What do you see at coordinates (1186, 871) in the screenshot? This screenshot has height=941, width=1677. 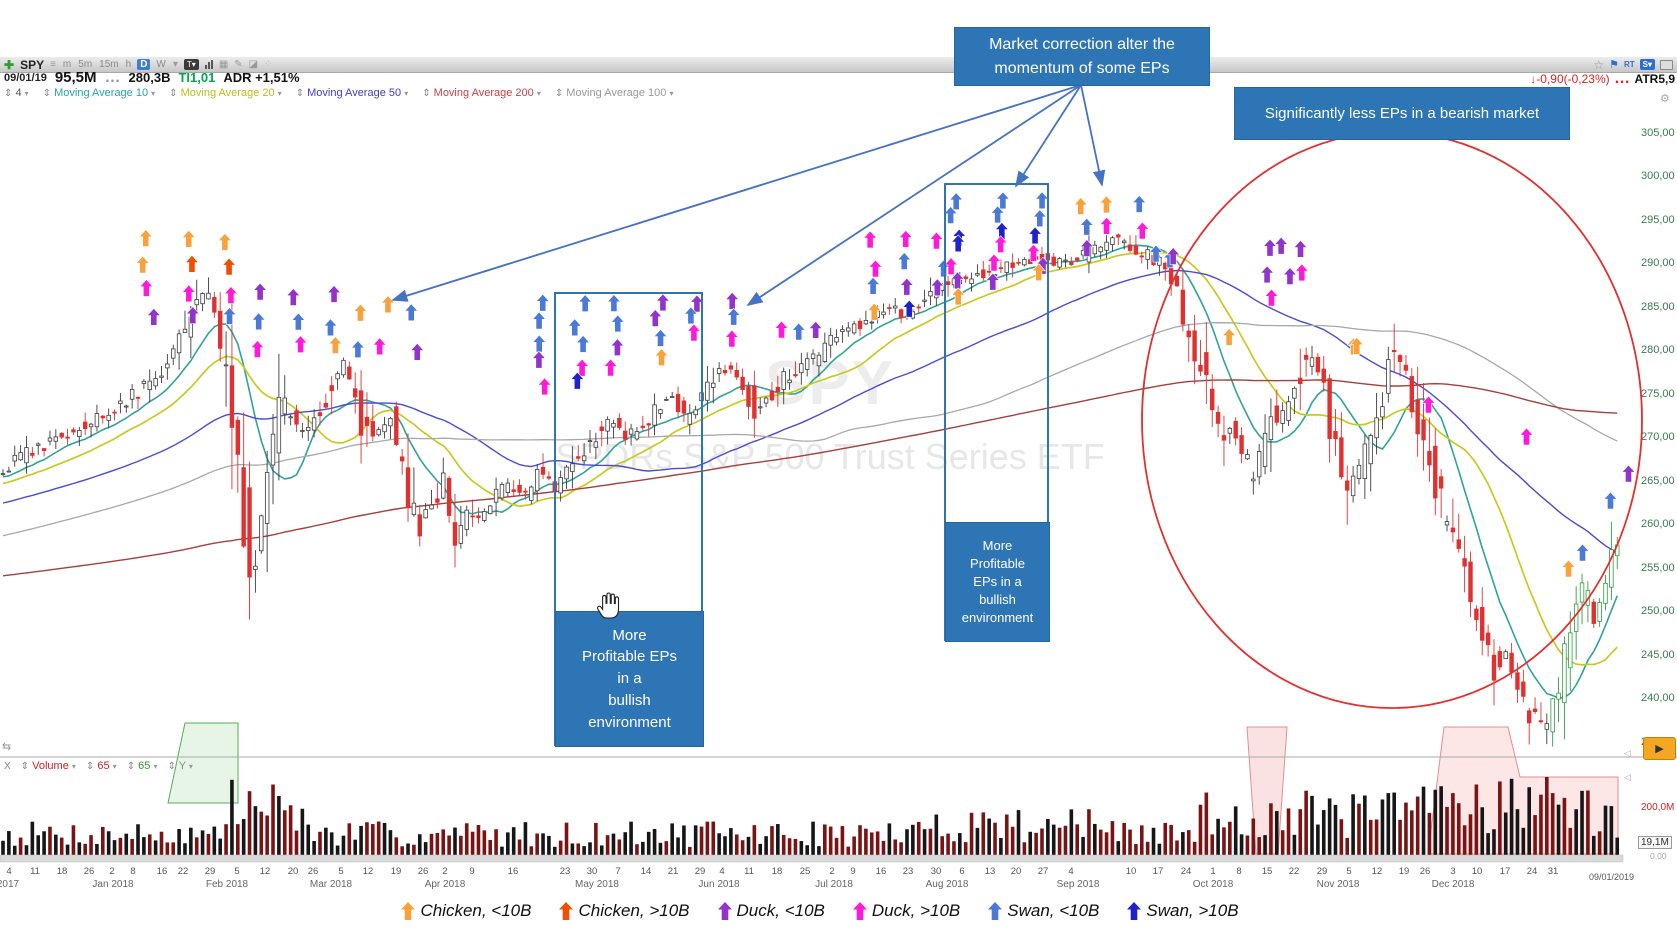 I see `date-day-tick: 24` at bounding box center [1186, 871].